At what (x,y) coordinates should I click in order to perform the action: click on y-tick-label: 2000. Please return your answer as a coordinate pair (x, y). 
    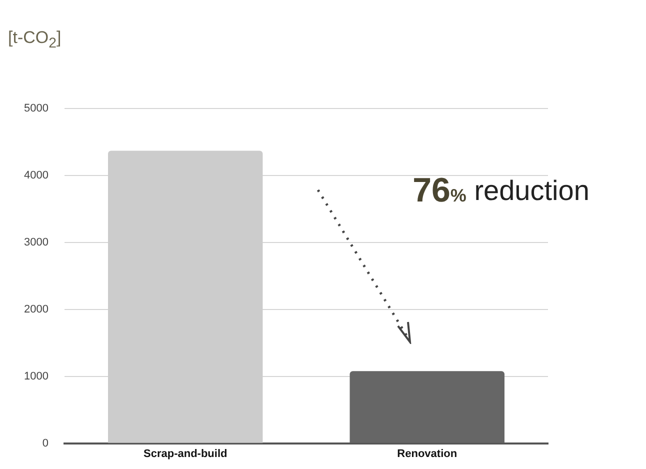
    Looking at the image, I should click on (36, 310).